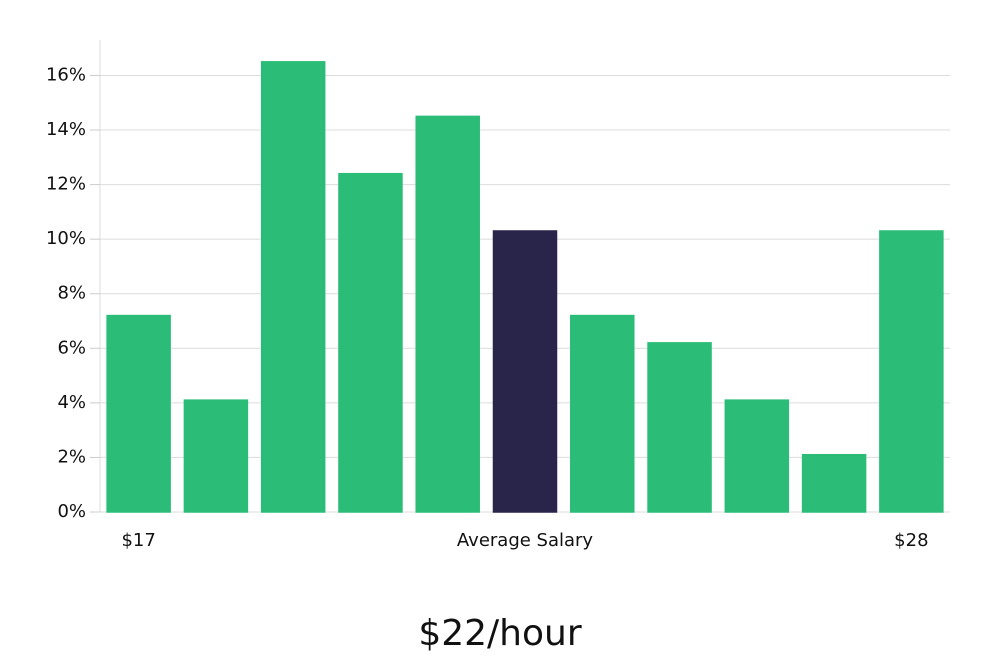 This screenshot has height=660, width=1000. What do you see at coordinates (525, 540) in the screenshot?
I see `x-tick-label: Average Salary` at bounding box center [525, 540].